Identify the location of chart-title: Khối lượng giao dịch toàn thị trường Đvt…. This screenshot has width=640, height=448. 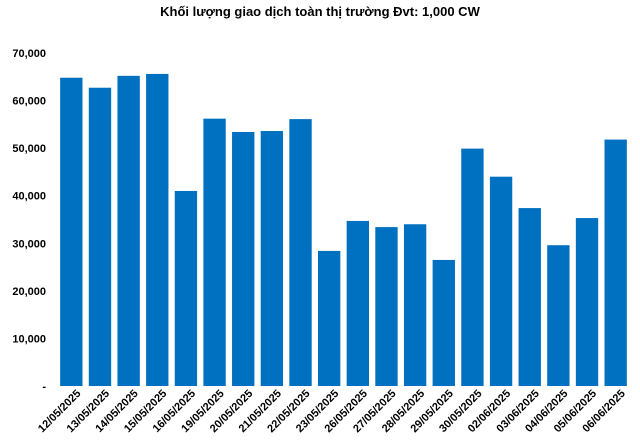
(320, 11).